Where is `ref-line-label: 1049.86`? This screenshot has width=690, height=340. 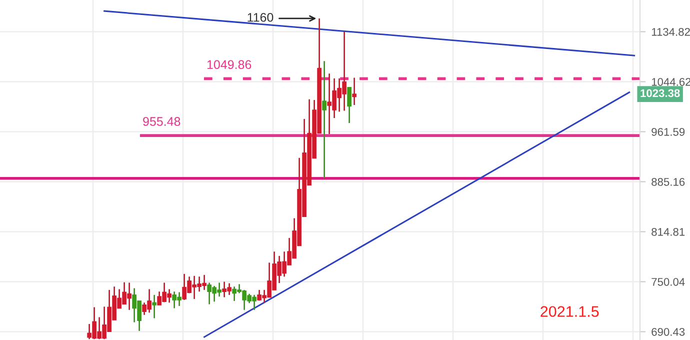 ref-line-label: 1049.86 is located at coordinates (229, 65).